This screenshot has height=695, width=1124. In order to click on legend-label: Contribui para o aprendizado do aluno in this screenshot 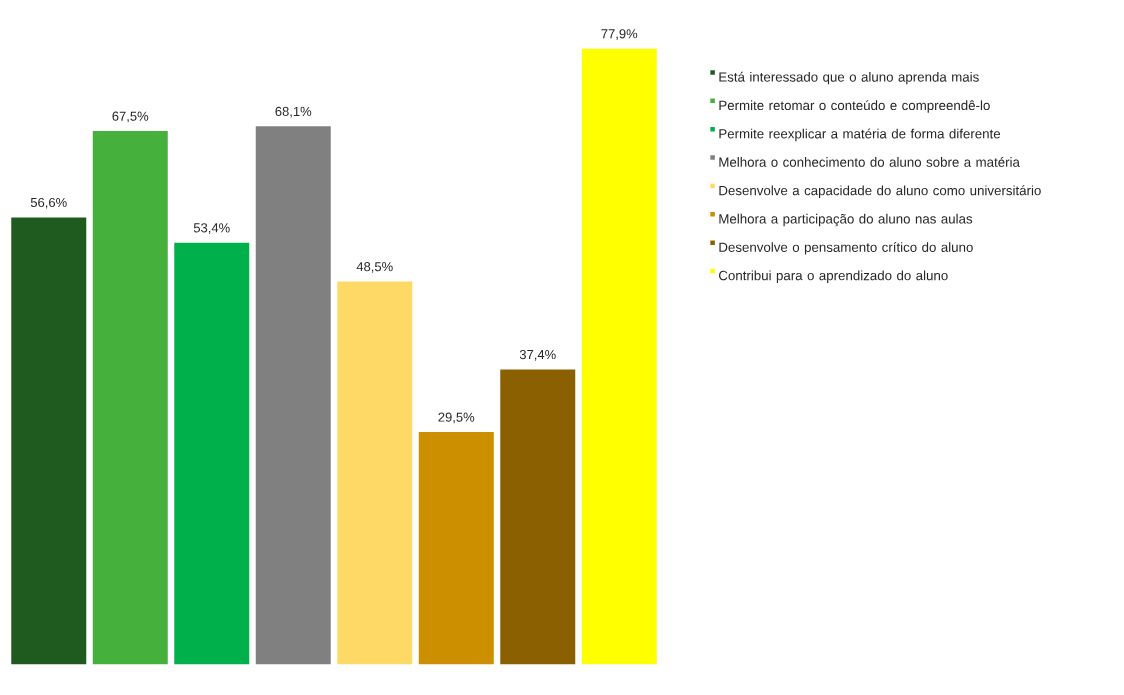, I will do `click(833, 276)`.